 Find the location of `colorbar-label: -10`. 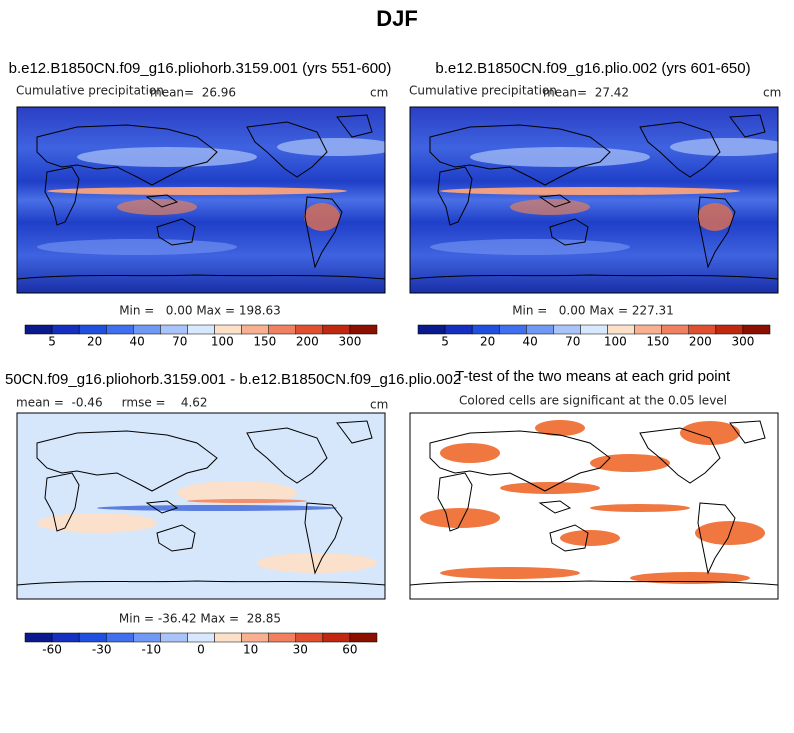

colorbar-label: -10 is located at coordinates (152, 650).